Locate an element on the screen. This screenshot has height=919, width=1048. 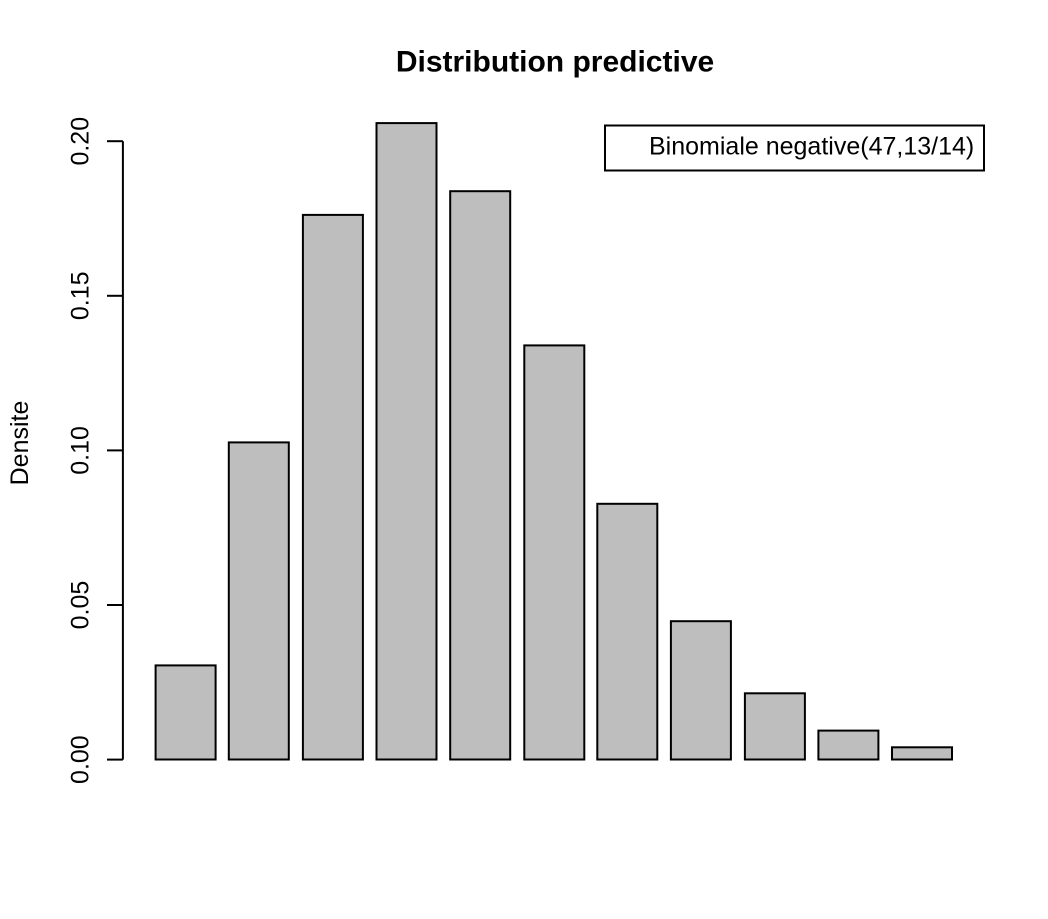
svg-text: 0.05 is located at coordinates (81, 605).